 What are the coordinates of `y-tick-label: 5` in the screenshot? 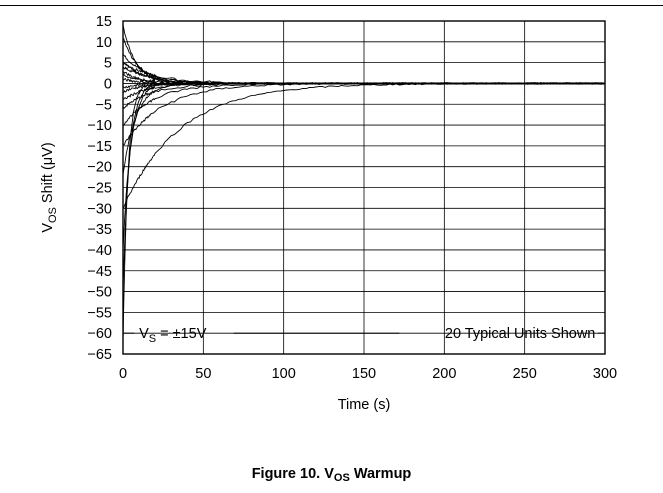 It's located at (108, 64).